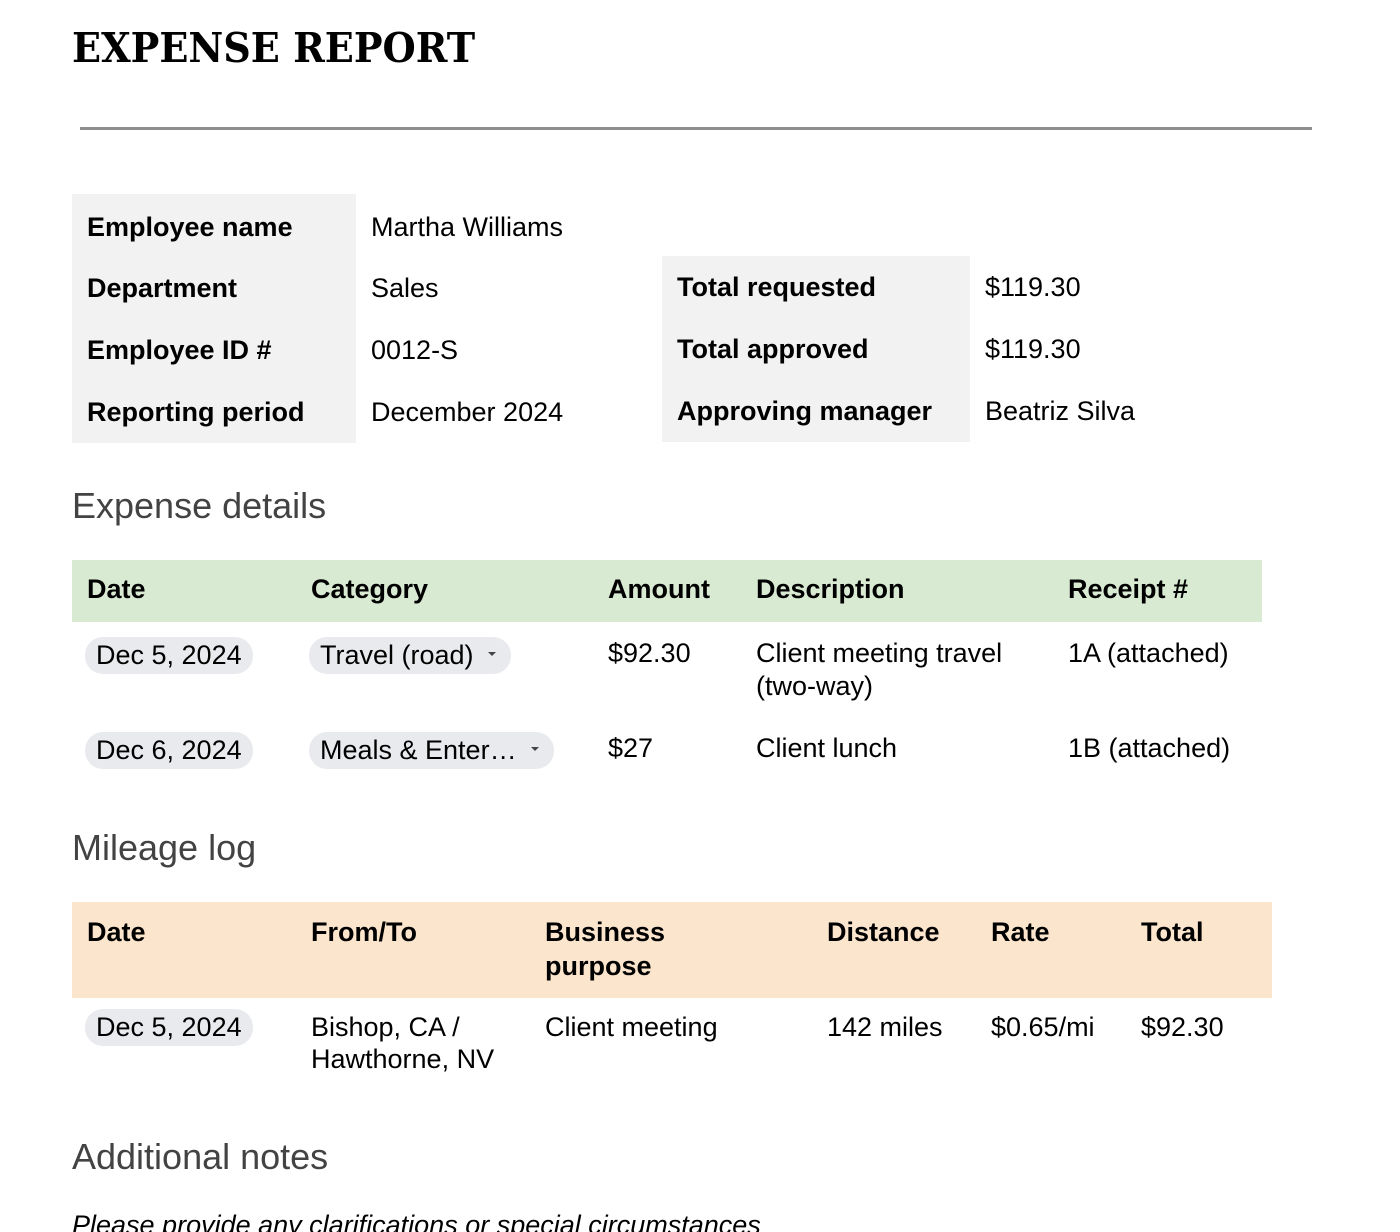 Image resolution: width=1400 pixels, height=1232 pixels. What do you see at coordinates (164, 847) in the screenshot?
I see `section-heading-mileage-log: Mileage log` at bounding box center [164, 847].